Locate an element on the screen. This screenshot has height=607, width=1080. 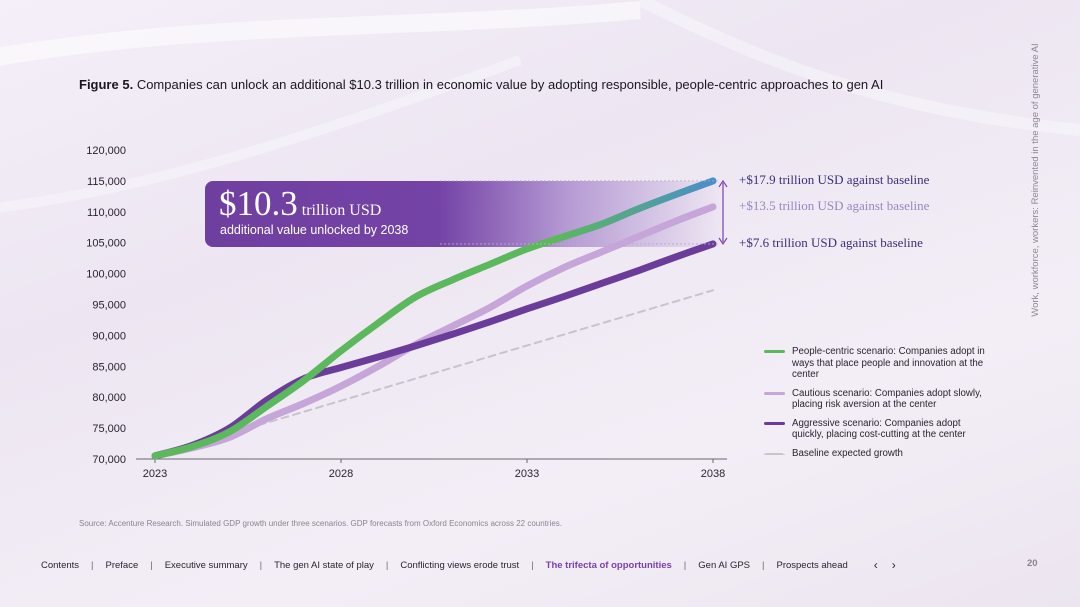
arrow-up-icon is located at coordinates (723, 183).